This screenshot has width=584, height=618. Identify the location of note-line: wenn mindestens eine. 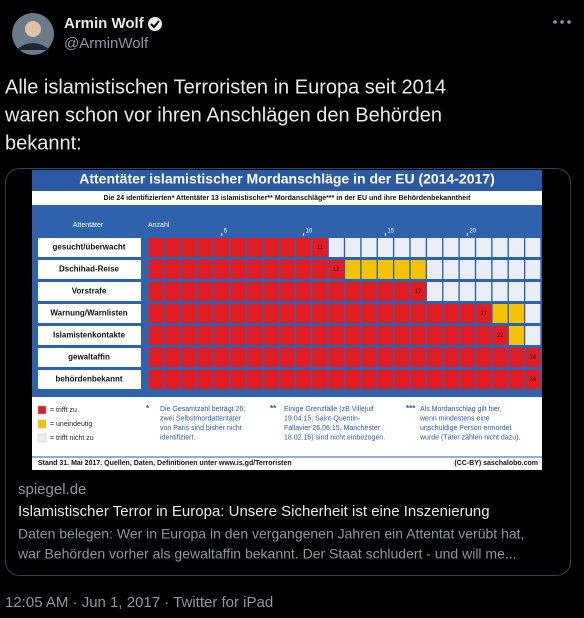
(454, 418).